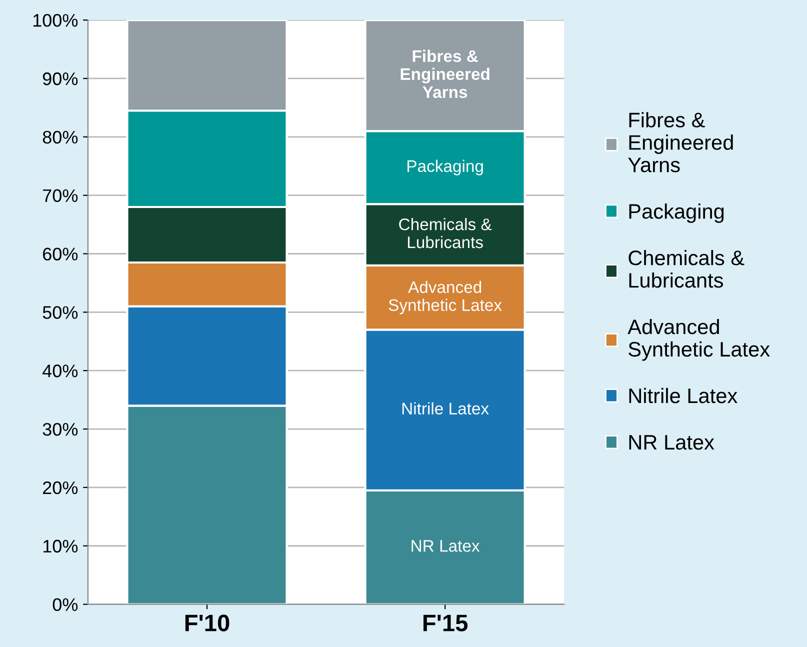  Describe the element at coordinates (699, 339) in the screenshot. I see `legend-label: Advanced Synthetic Latex` at that location.